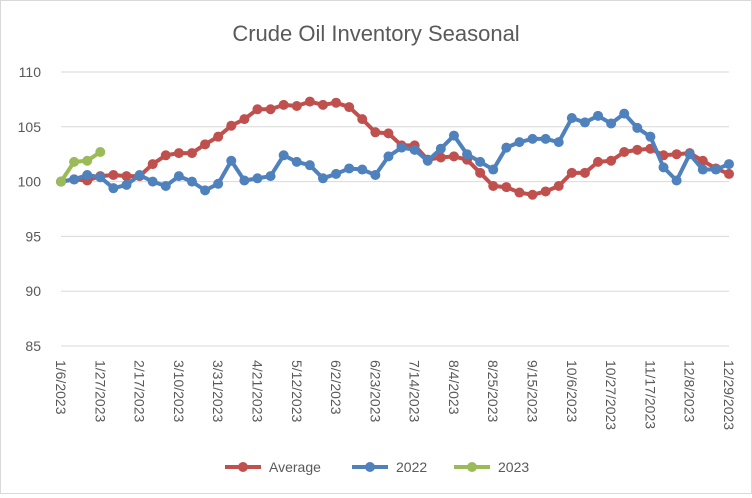 This screenshot has width=752, height=498. I want to click on series-2023, so click(81, 167).